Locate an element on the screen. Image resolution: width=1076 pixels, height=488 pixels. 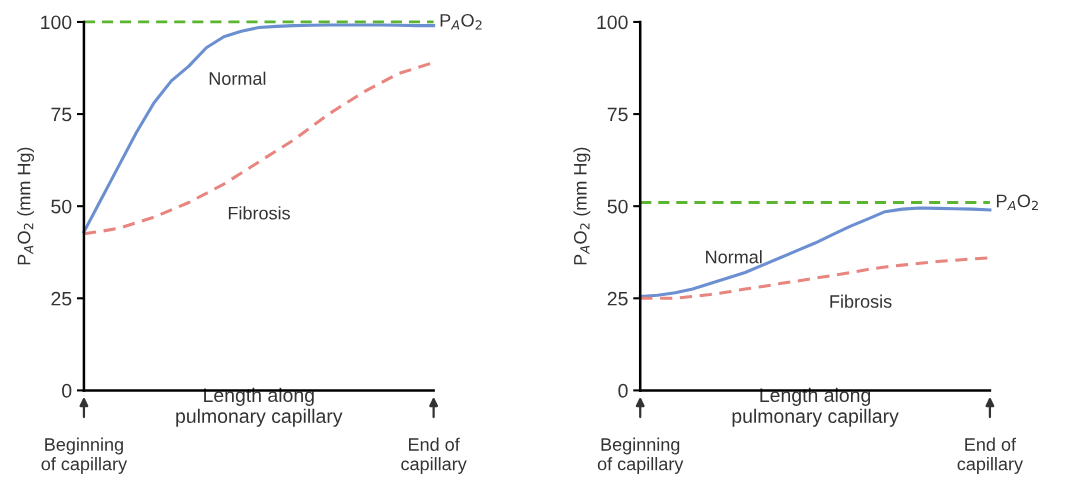
line-series is located at coordinates (259, 128).